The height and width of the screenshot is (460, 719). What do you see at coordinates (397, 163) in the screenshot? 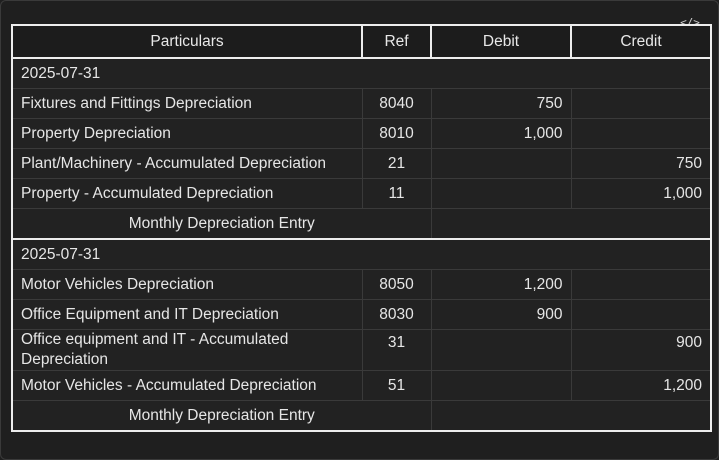
I see `ref-cell: 21` at bounding box center [397, 163].